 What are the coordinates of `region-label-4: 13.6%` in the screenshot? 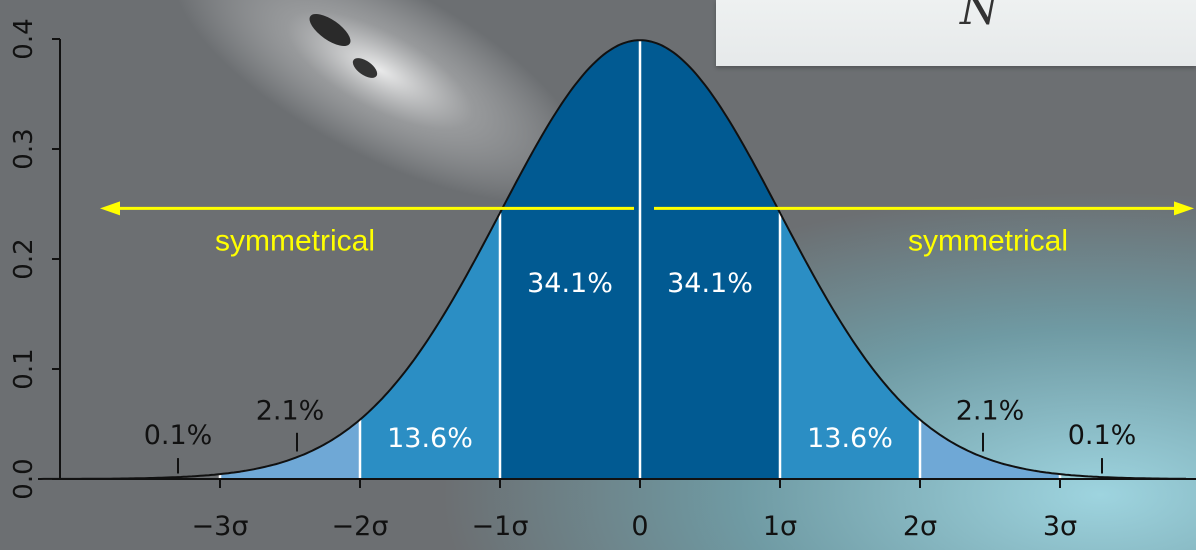 It's located at (850, 438).